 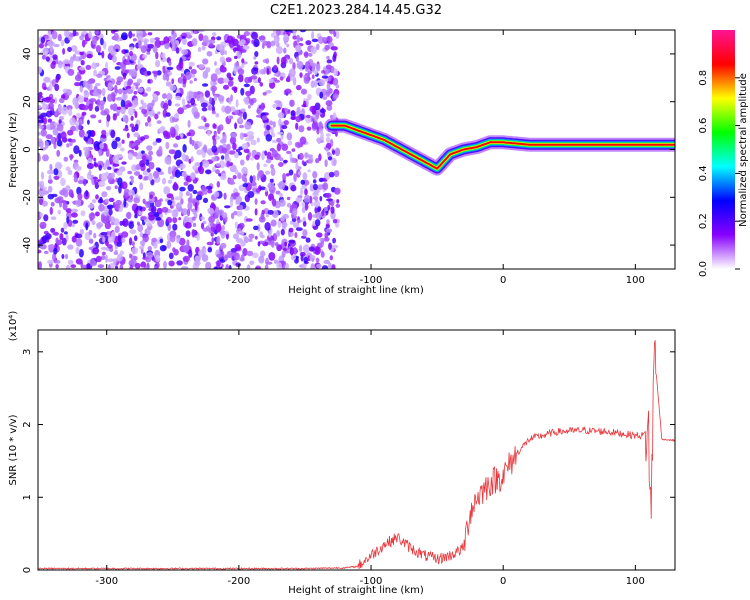 I want to click on x-tick-label: -100, so click(x=371, y=581).